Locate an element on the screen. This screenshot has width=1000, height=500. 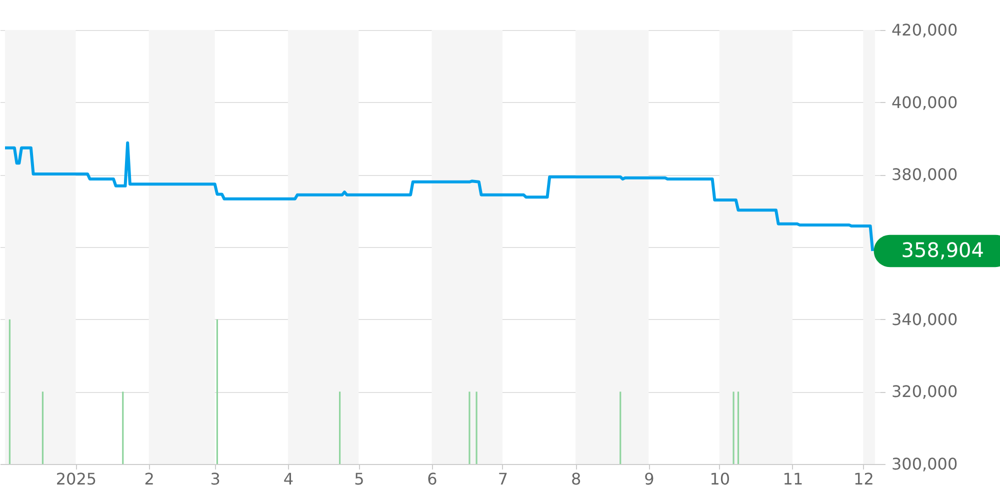
x-tick-label: 7 is located at coordinates (503, 479).